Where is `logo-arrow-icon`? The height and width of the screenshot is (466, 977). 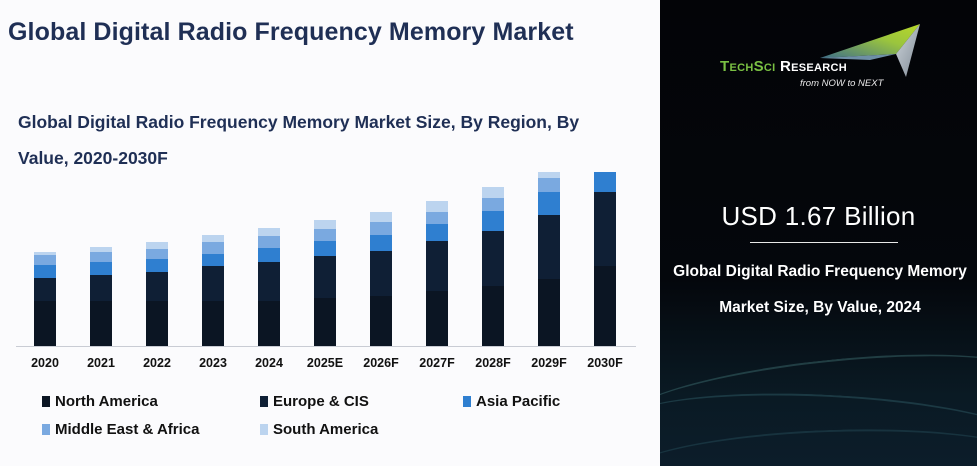
logo-arrow-icon is located at coordinates (870, 50).